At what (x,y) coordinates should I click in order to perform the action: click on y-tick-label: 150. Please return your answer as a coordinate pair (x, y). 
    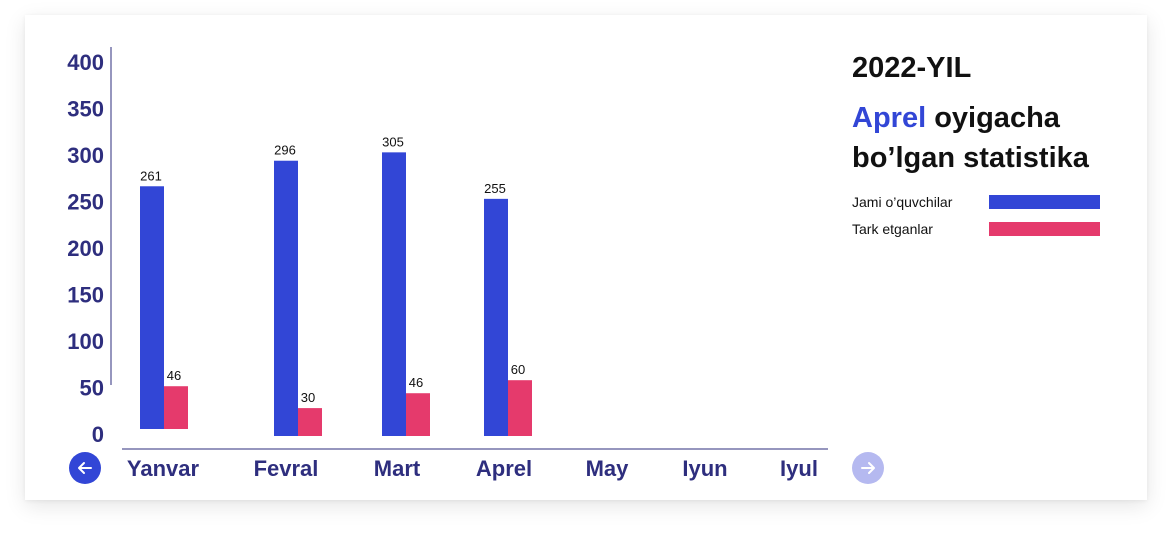
    Looking at the image, I should click on (85, 295).